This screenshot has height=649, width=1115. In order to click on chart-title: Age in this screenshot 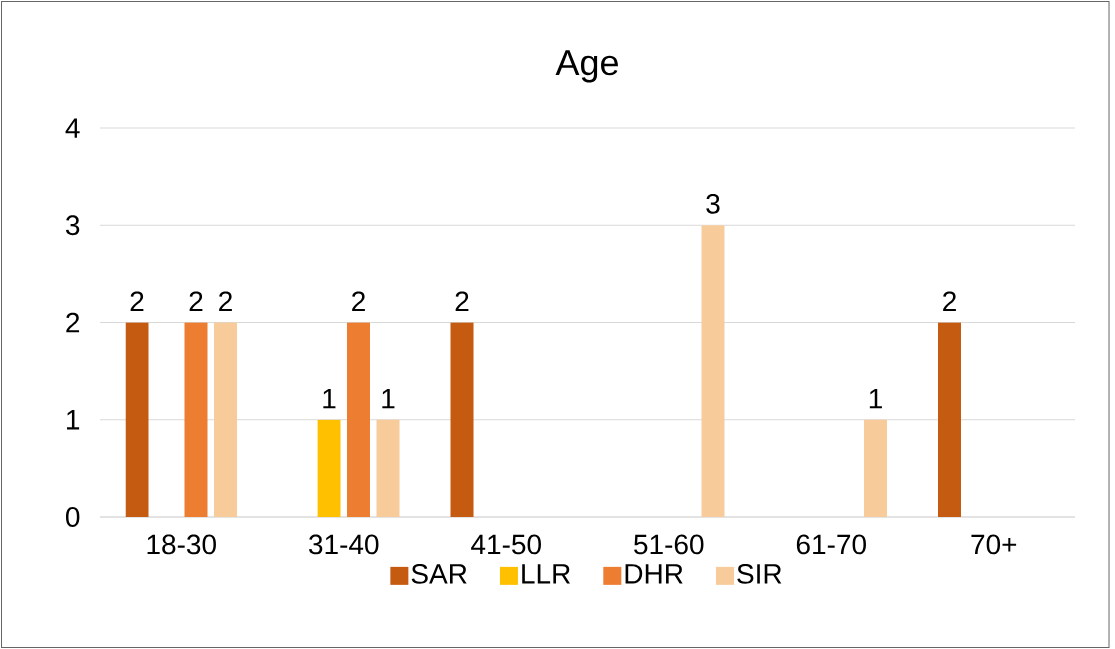, I will do `click(586, 66)`.